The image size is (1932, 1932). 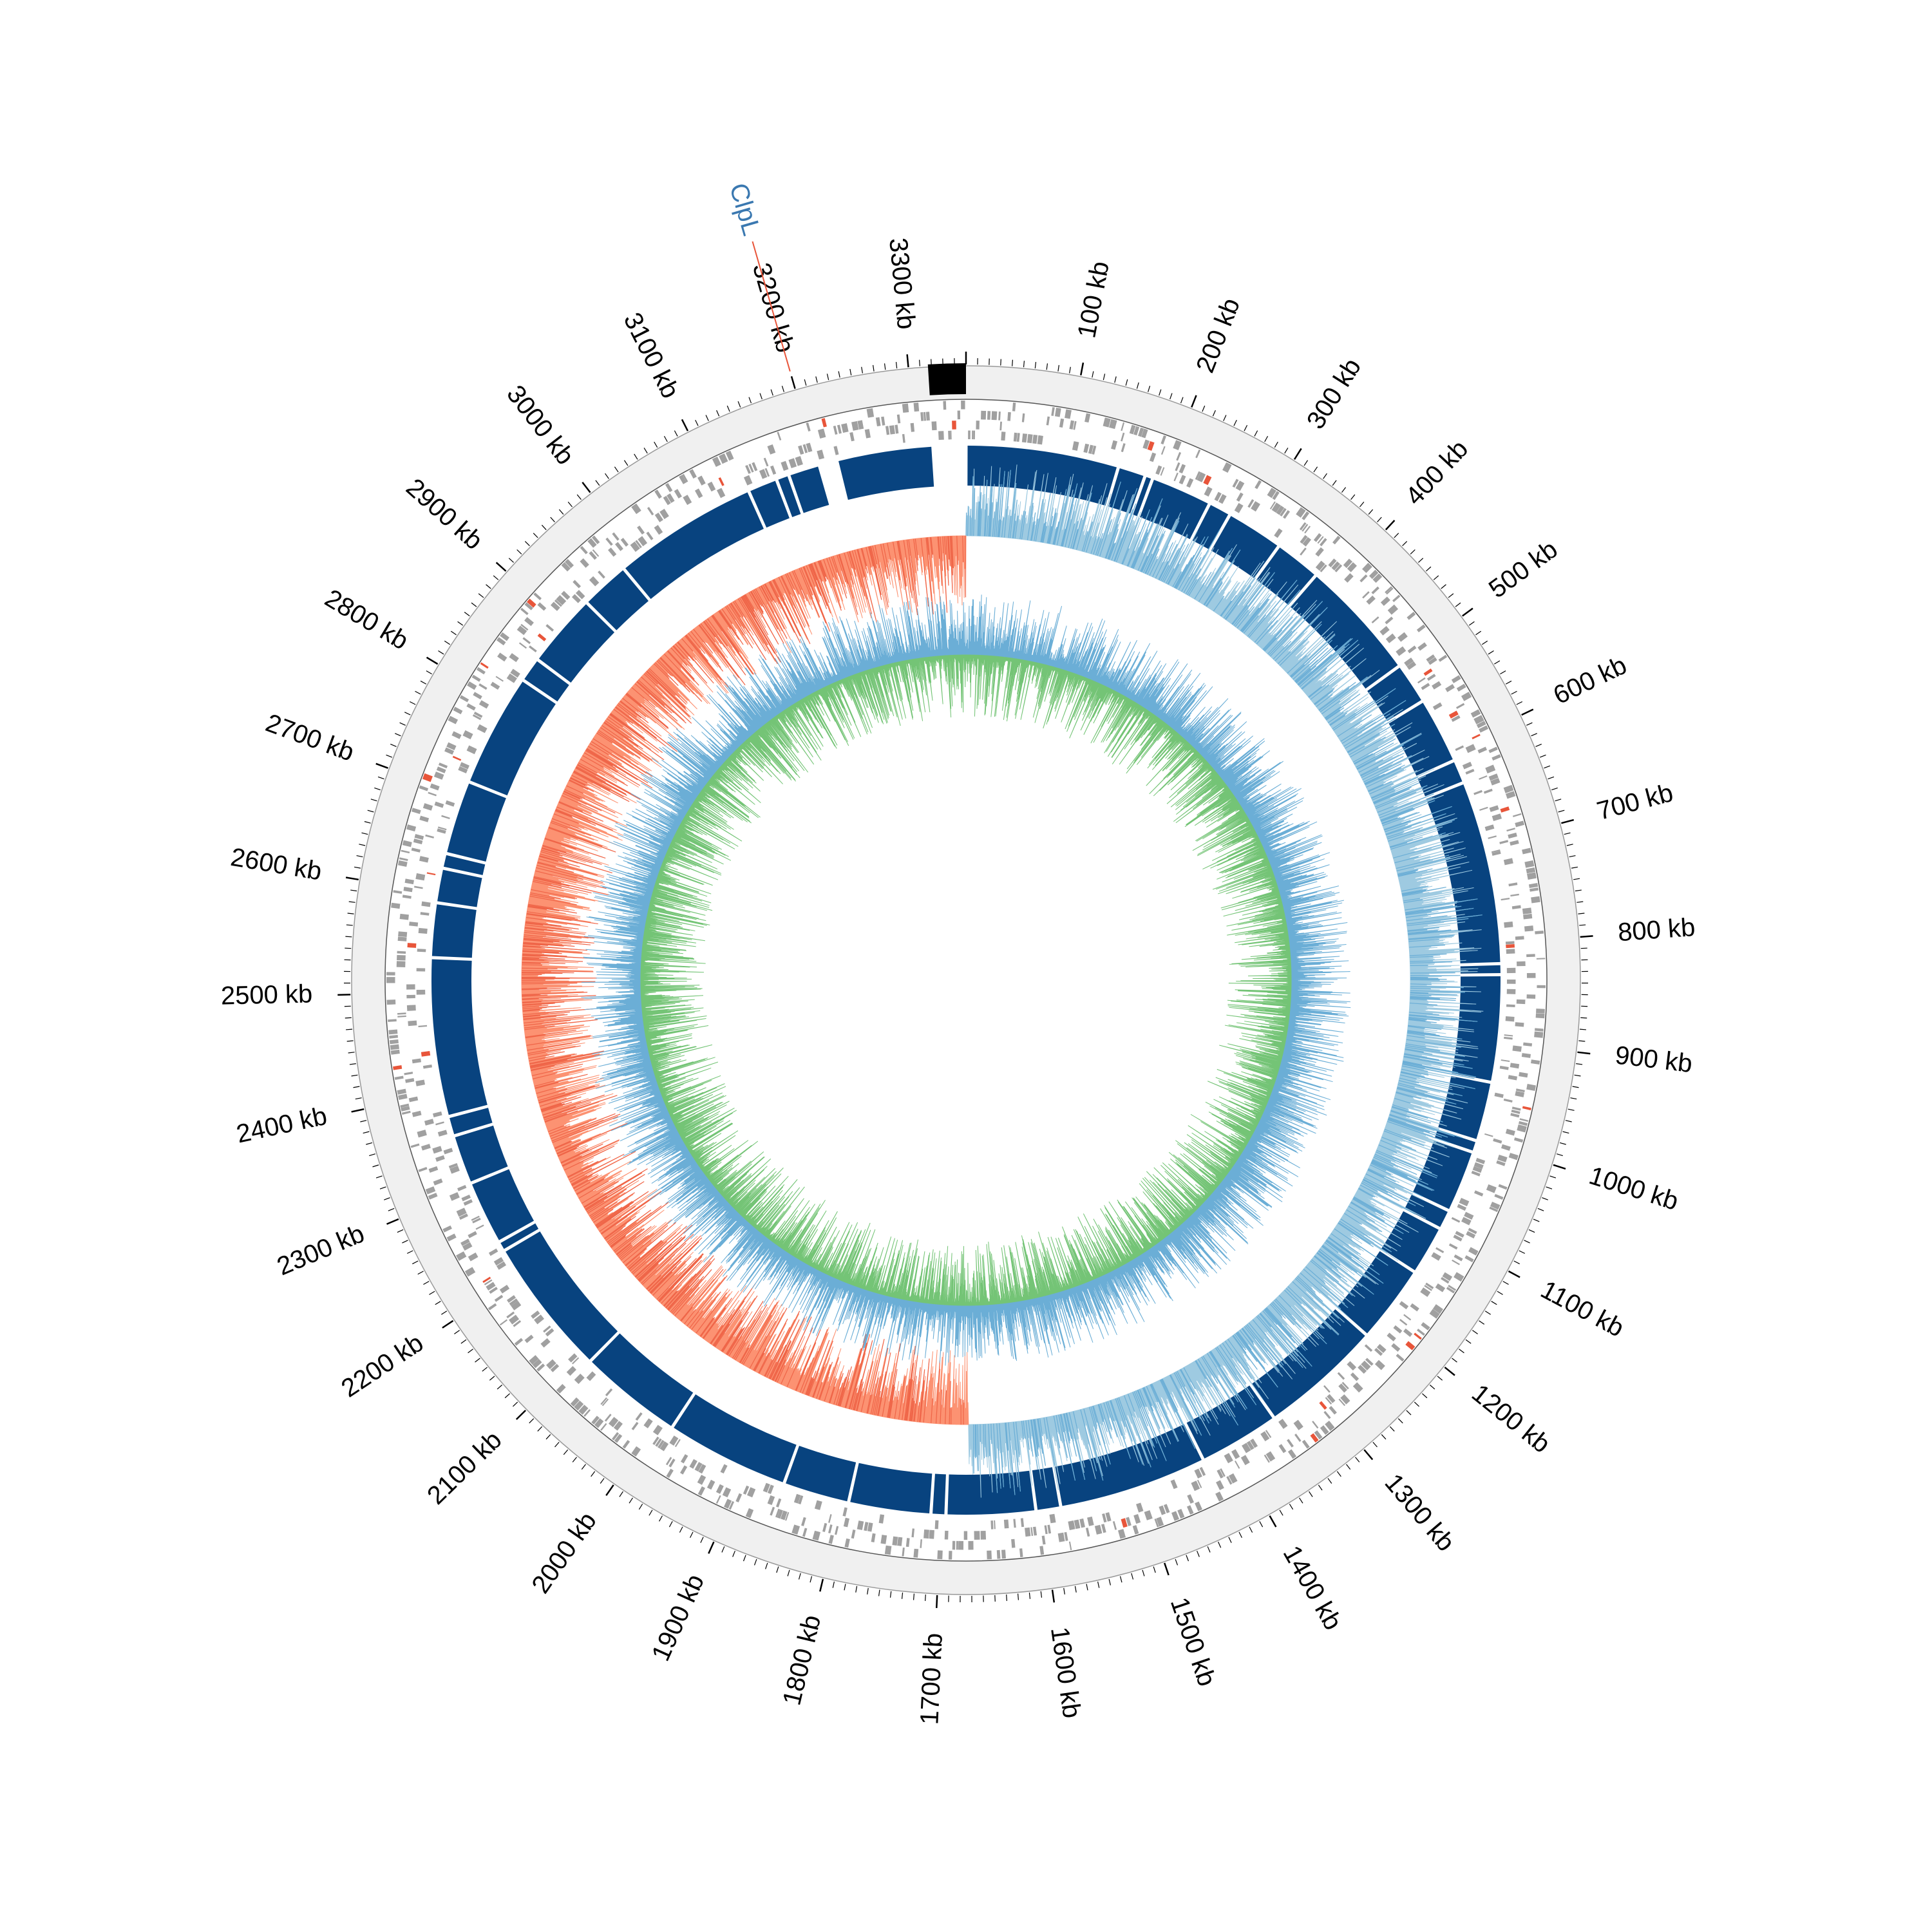 What do you see at coordinates (277, 865) in the screenshot?
I see `tick-label-2600: 2600 kb` at bounding box center [277, 865].